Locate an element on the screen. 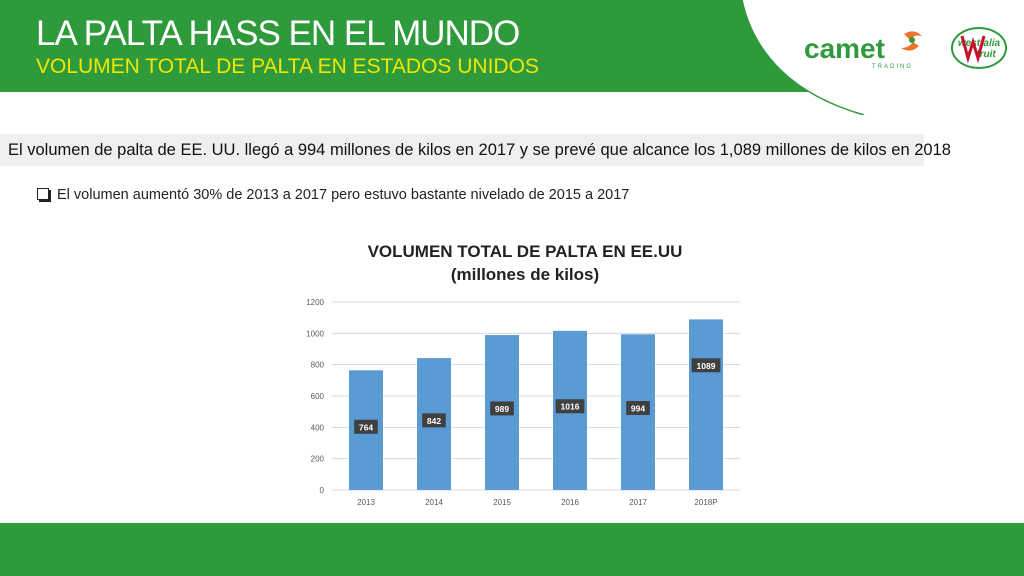 The image size is (1024, 576). y-tick-label: 1000 is located at coordinates (315, 333).